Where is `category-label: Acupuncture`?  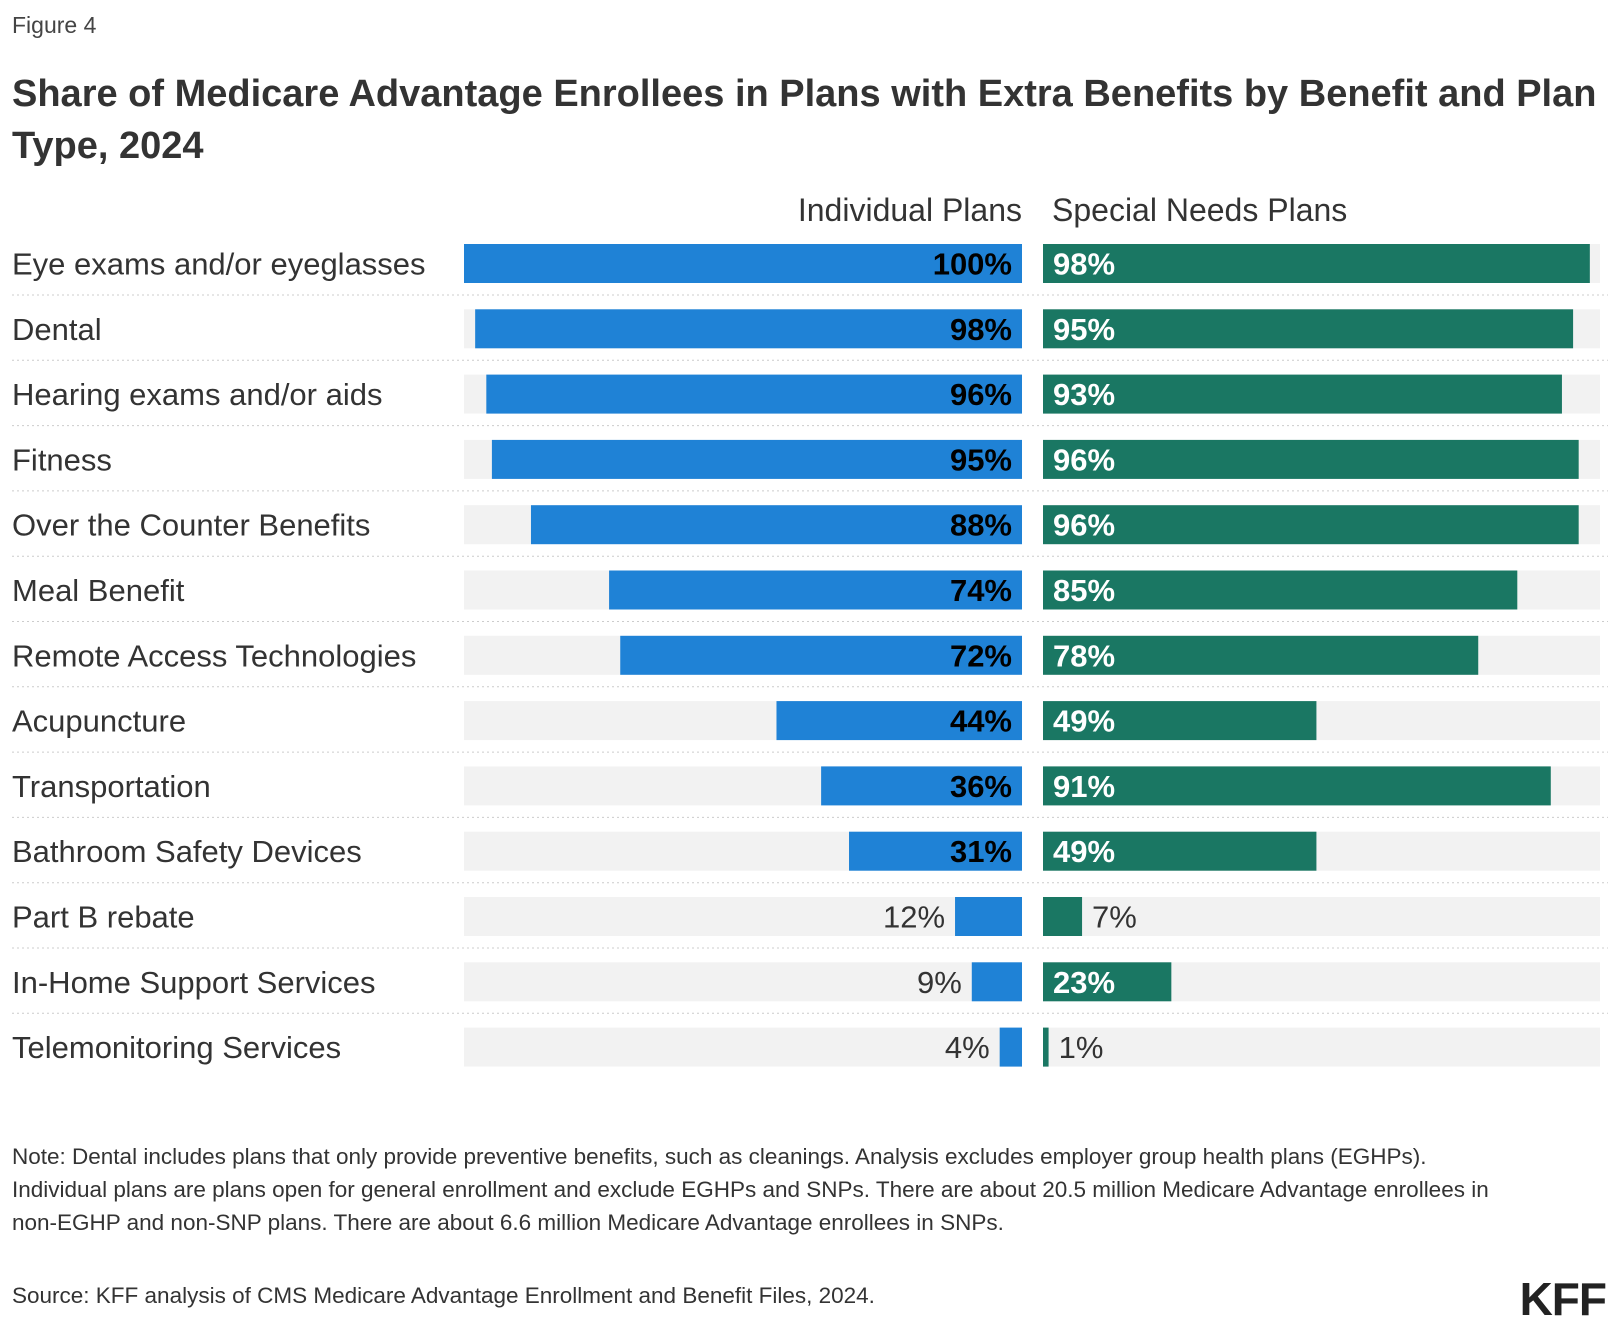 category-label: Acupuncture is located at coordinates (99, 721).